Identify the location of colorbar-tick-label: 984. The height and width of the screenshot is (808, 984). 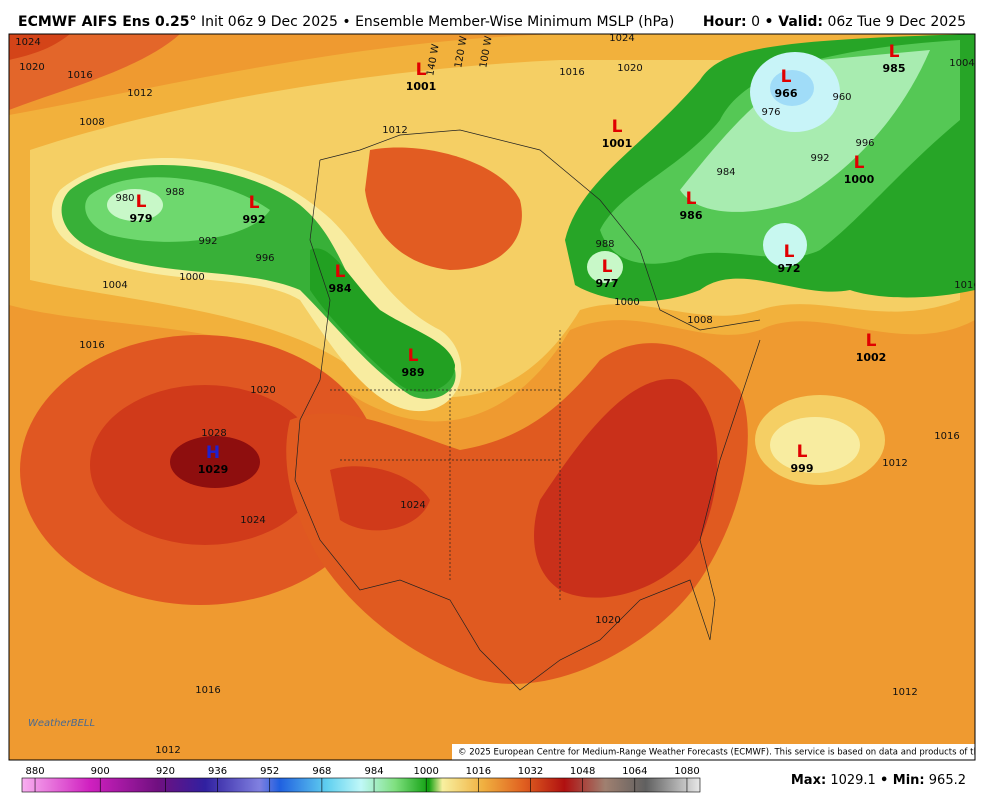
(373, 771).